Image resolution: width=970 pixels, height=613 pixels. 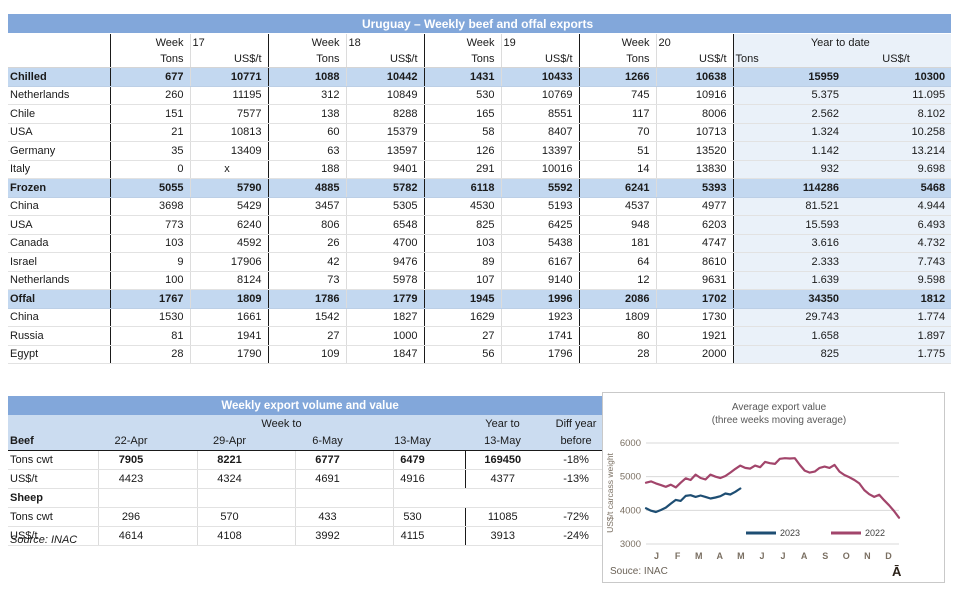 What do you see at coordinates (59, 169) in the screenshot?
I see `row-label: Italy` at bounding box center [59, 169].